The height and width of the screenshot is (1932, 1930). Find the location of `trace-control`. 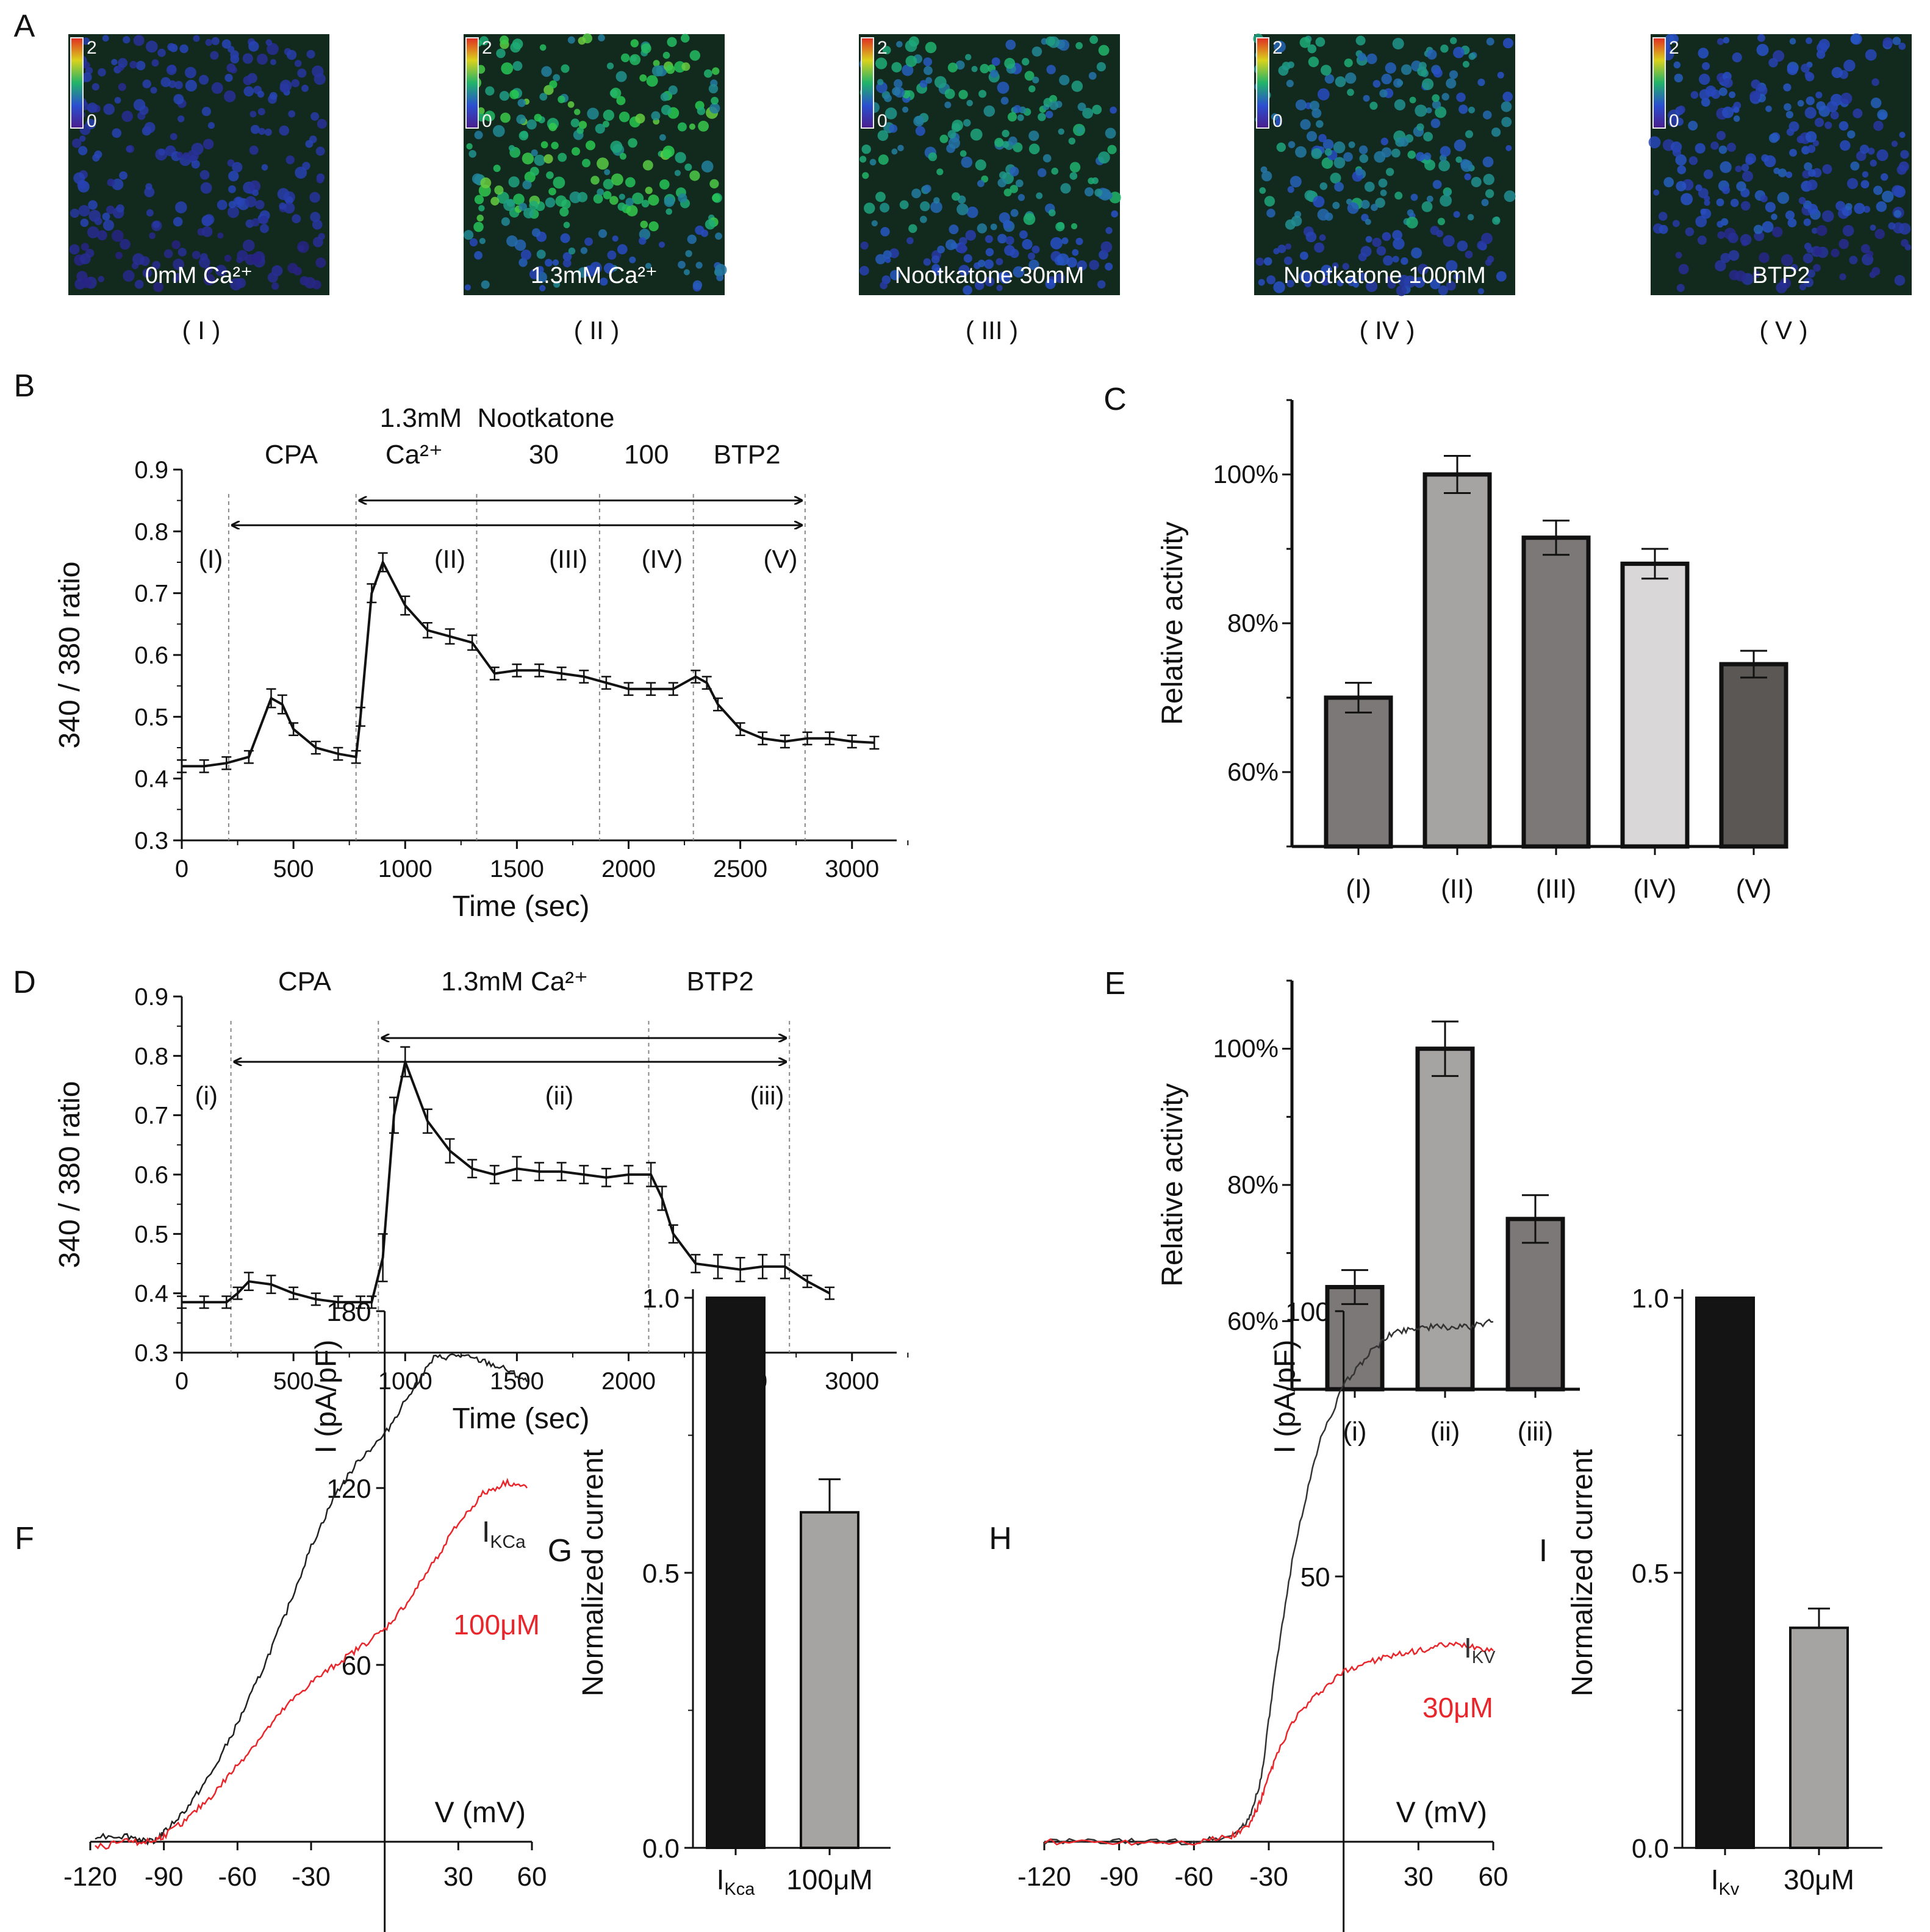

trace-control is located at coordinates (1269, 1582).